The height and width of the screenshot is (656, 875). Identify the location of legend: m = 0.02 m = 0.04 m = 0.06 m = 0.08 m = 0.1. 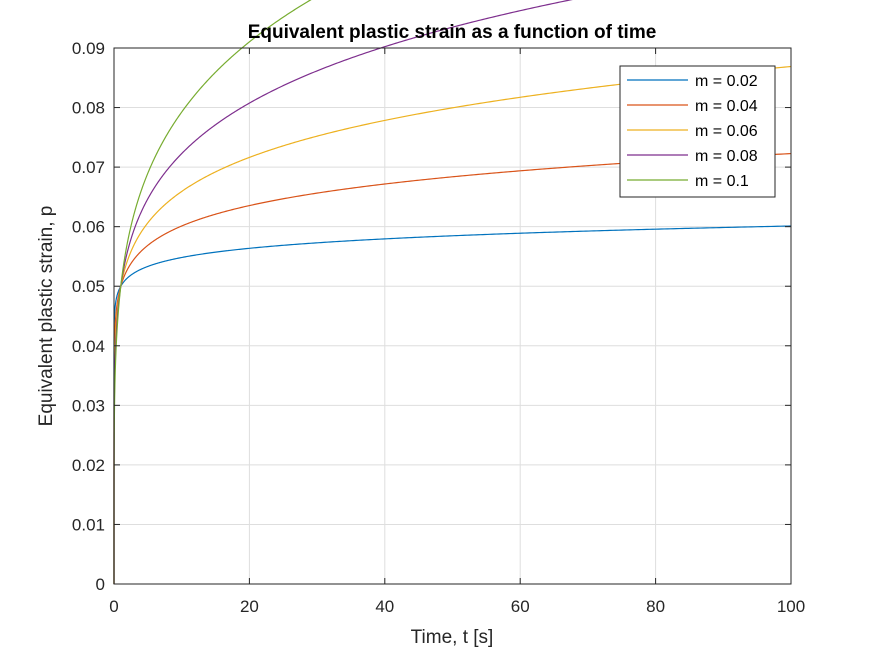
(697, 131).